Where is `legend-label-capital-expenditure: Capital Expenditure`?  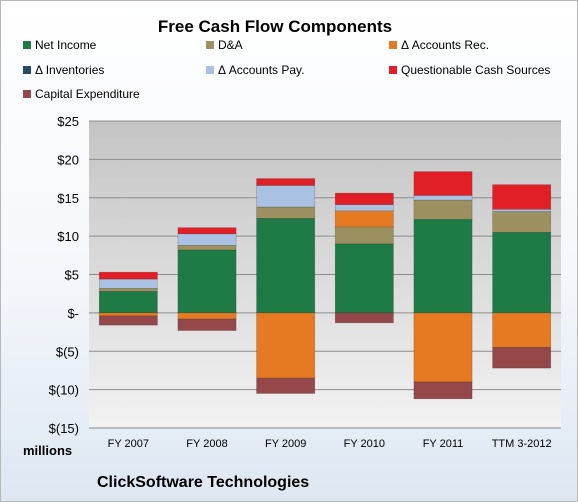
legend-label-capital-expenditure: Capital Expenditure is located at coordinates (87, 94).